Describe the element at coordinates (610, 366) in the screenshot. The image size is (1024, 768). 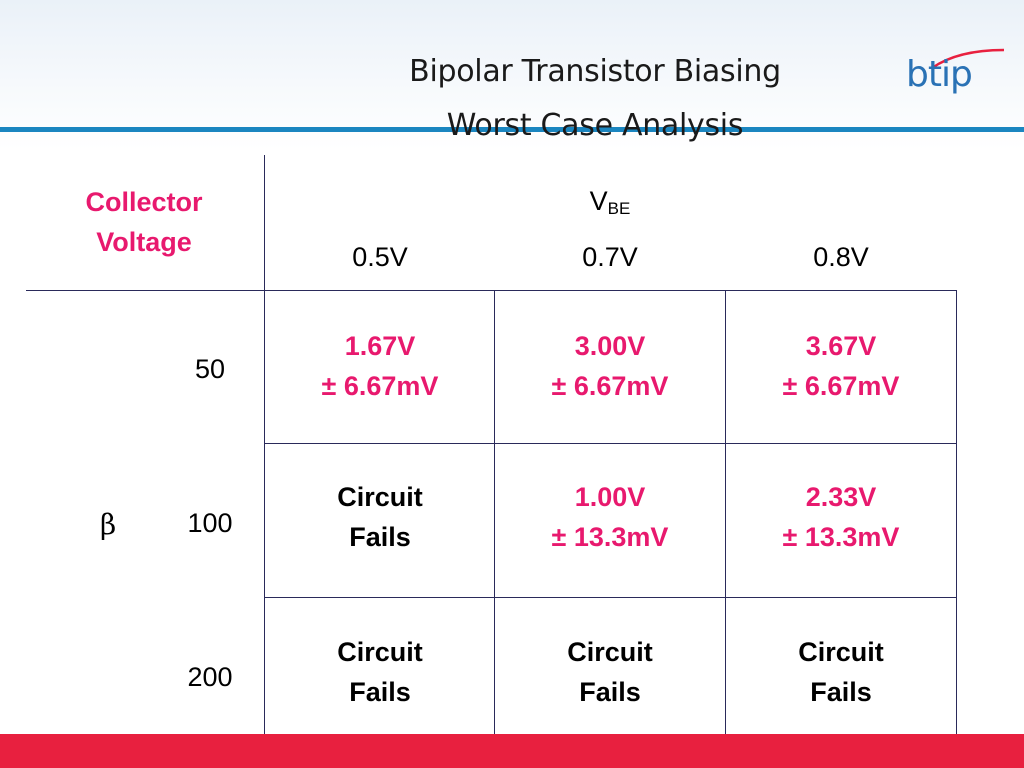
I see `table-cell: 3.00V ± 6.67mV` at that location.